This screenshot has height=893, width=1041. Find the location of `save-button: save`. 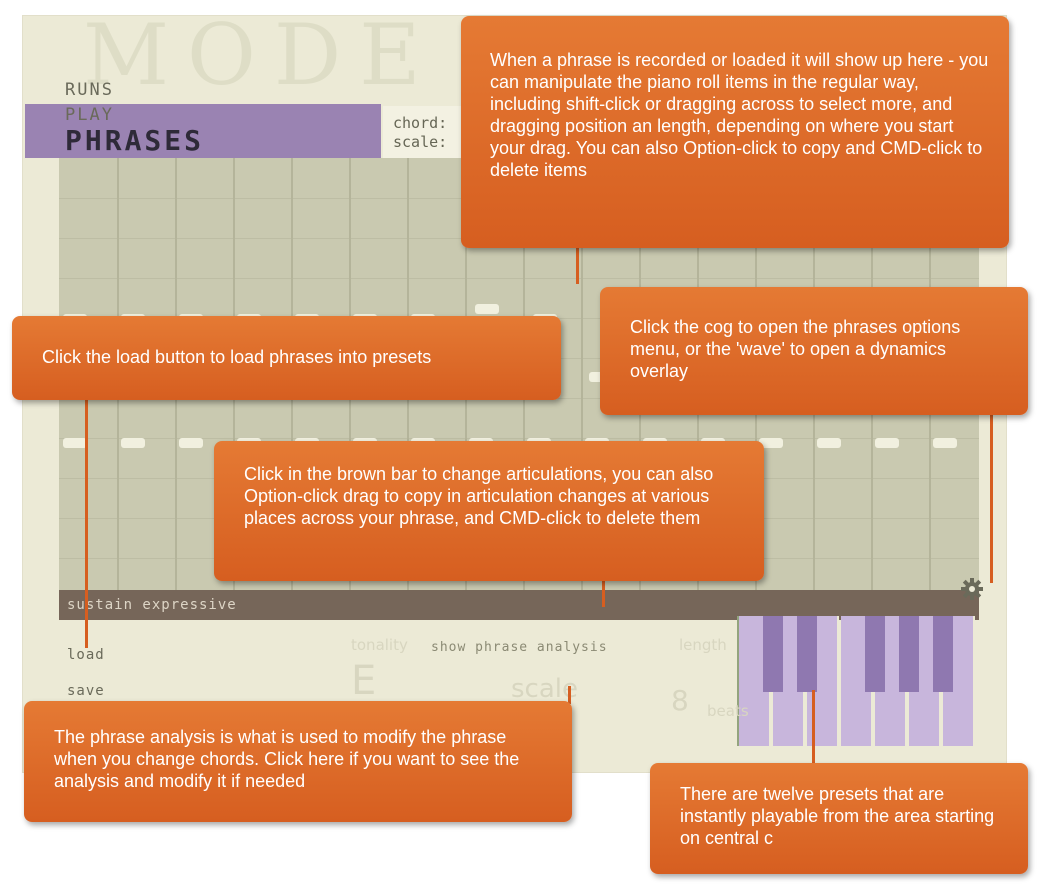

save-button: save is located at coordinates (86, 691).